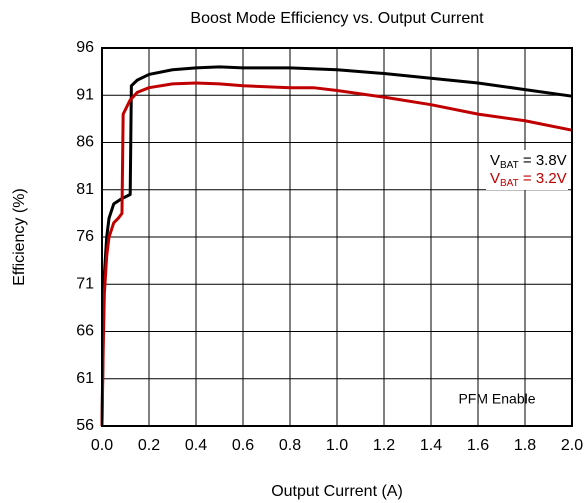  Describe the element at coordinates (384, 445) in the screenshot. I see `x-tick-label: 1.2` at that location.